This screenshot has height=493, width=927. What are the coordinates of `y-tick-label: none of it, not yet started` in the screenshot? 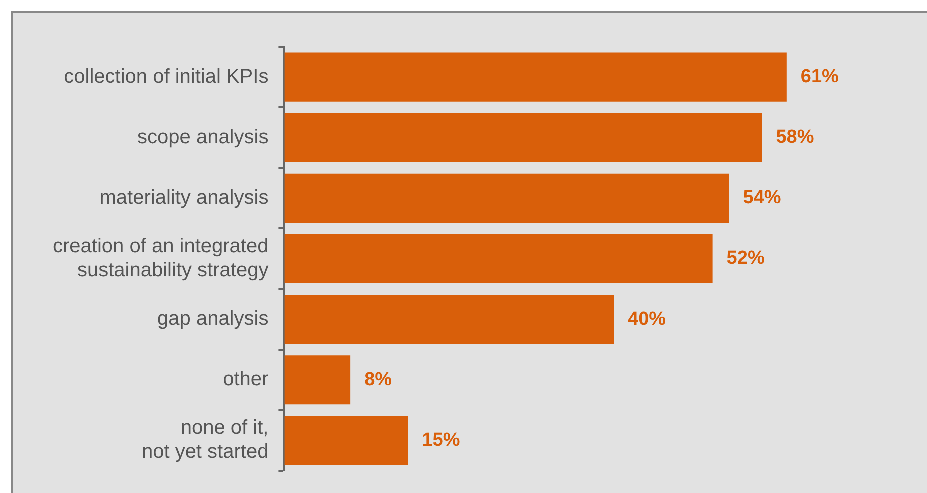 It's located at (205, 440).